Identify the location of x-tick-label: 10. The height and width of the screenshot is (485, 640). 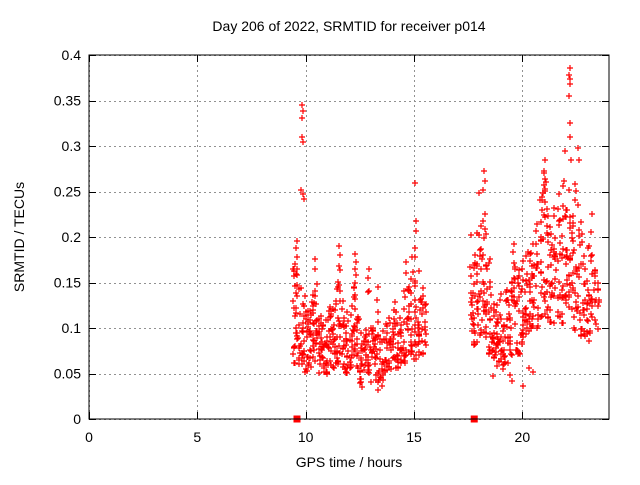
(306, 437).